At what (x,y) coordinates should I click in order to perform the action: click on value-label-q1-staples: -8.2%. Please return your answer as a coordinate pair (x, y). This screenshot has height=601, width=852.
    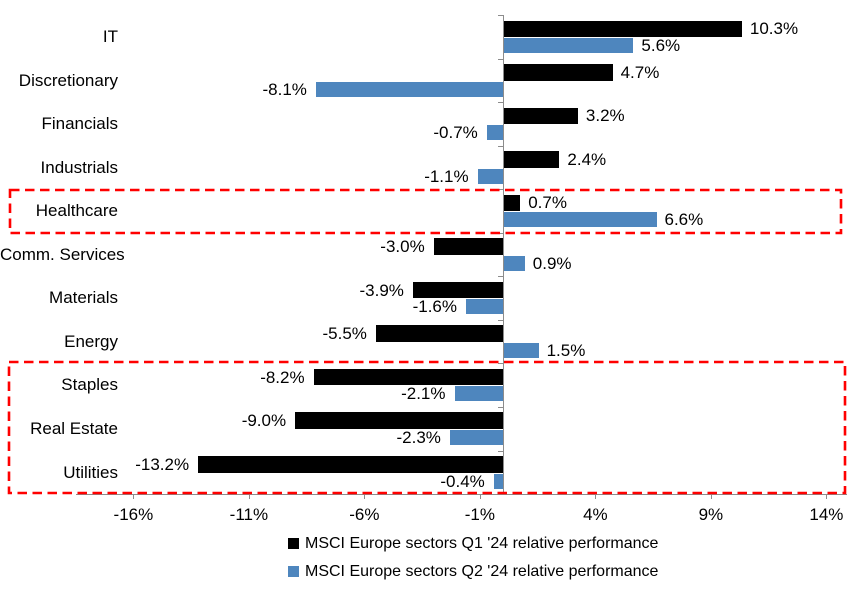
    Looking at the image, I should click on (282, 377).